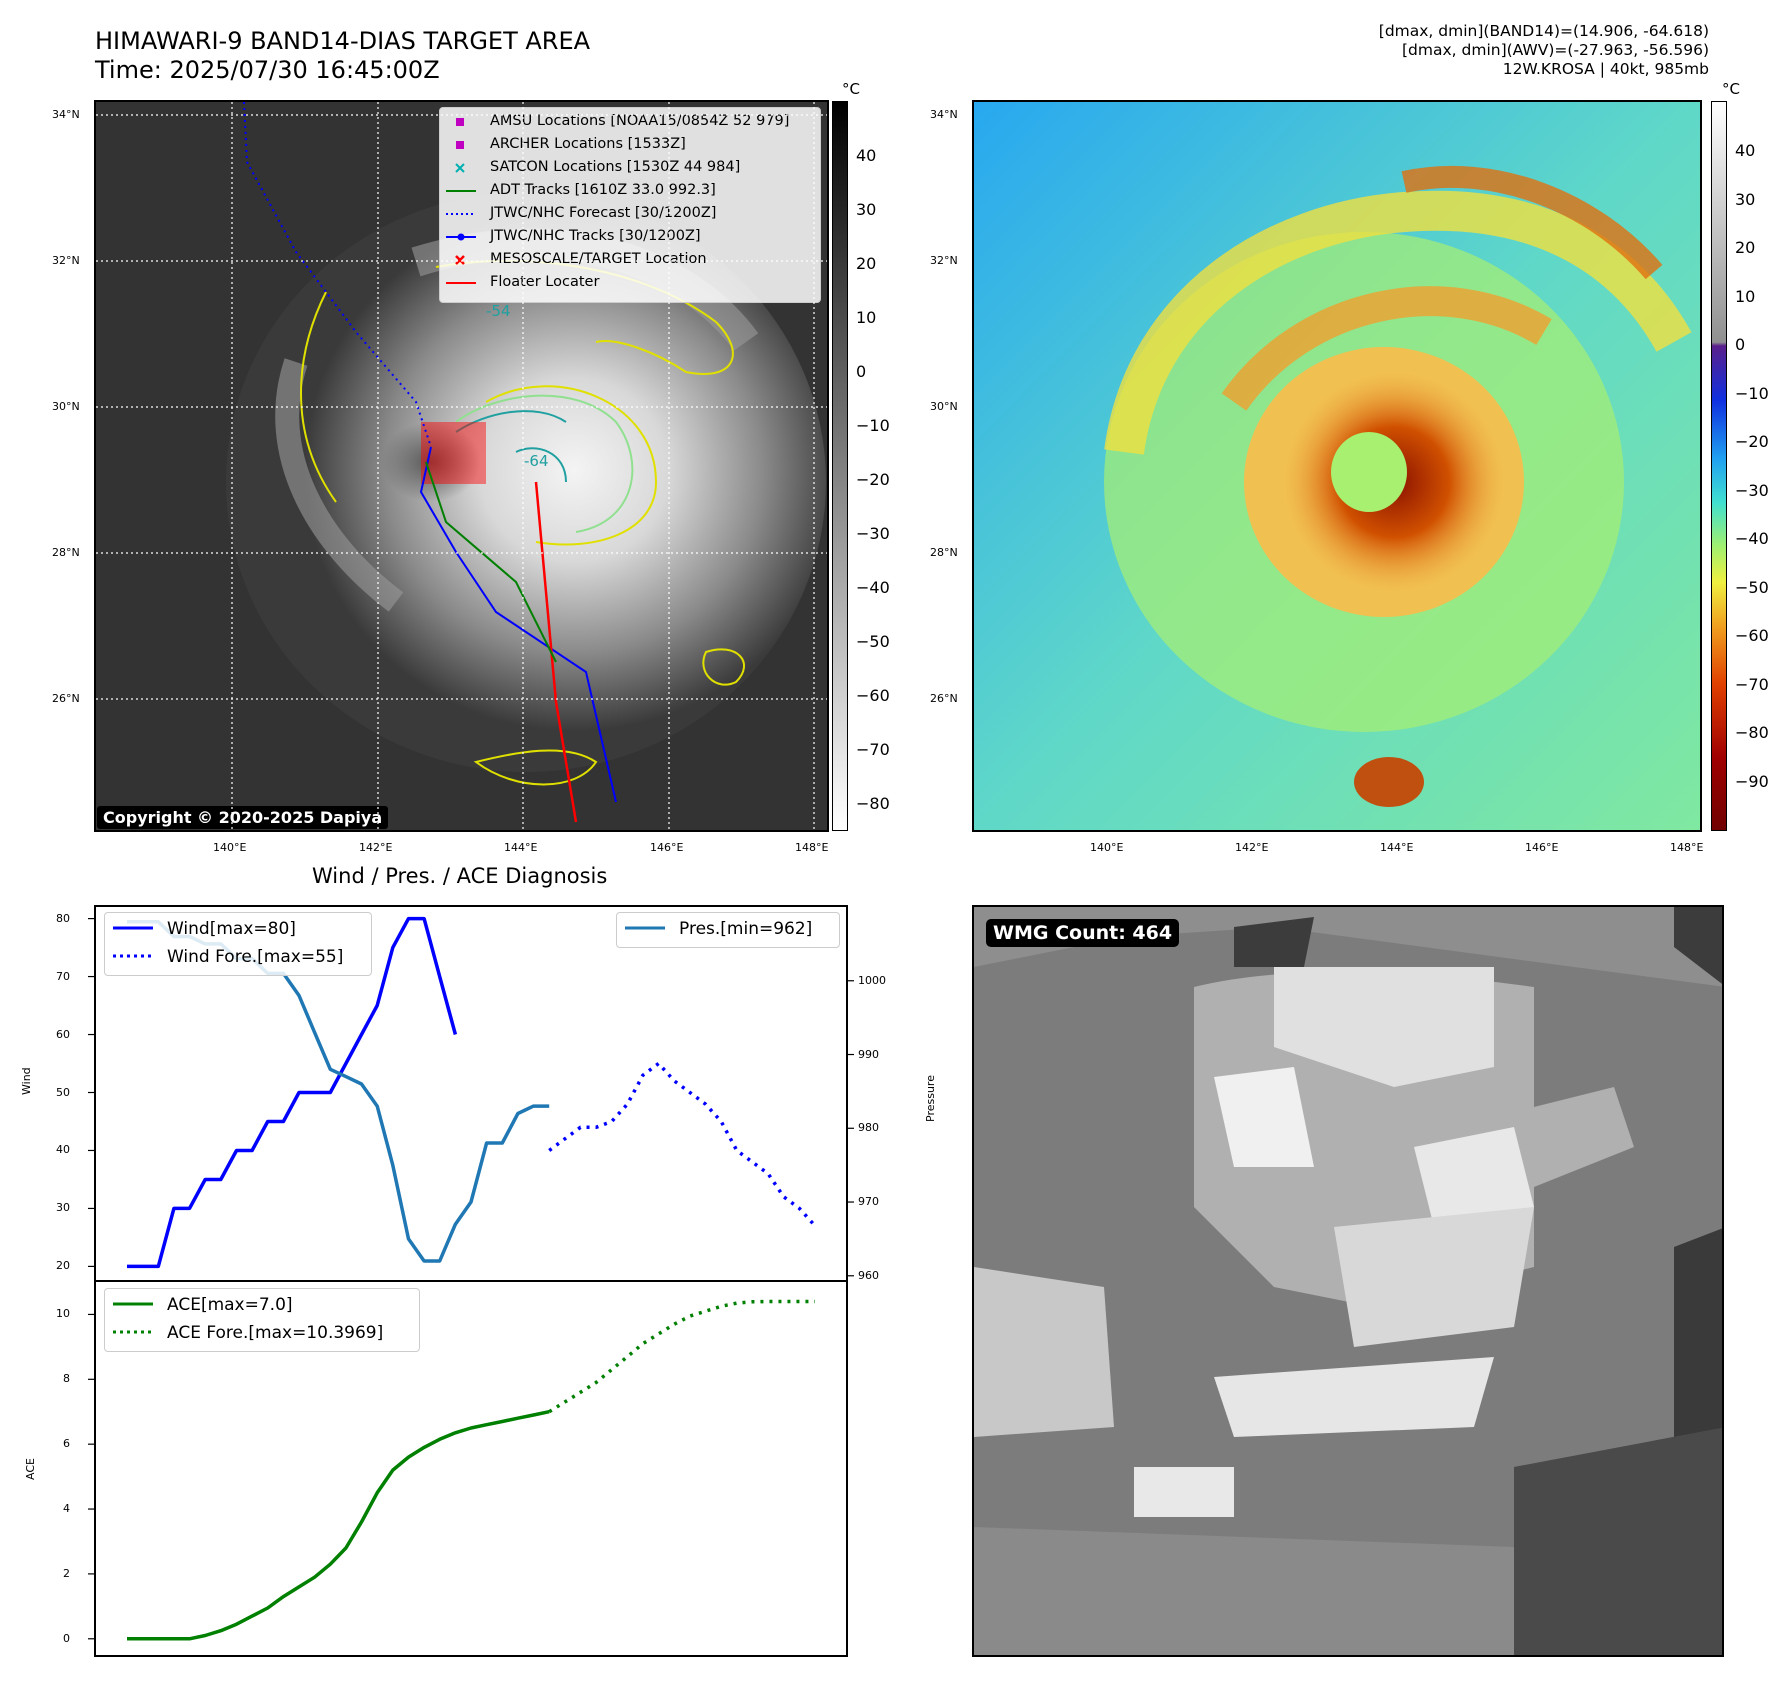  What do you see at coordinates (603, 190) in the screenshot?
I see `legend-label: ADT Tracks [1610Z 33.0 992.3]` at bounding box center [603, 190].